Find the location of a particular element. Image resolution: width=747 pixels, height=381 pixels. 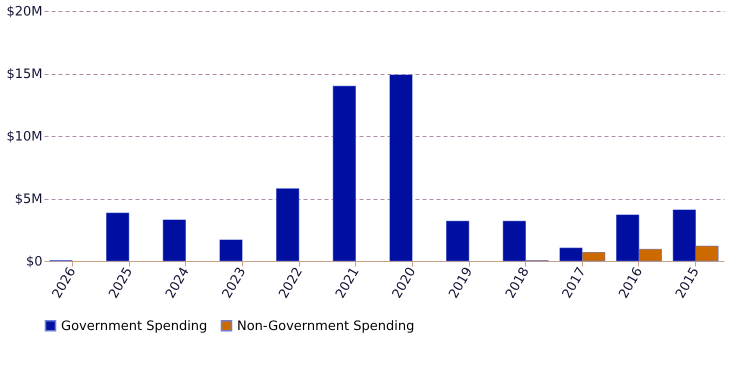

y-tick-label: $20M is located at coordinates (24, 12).